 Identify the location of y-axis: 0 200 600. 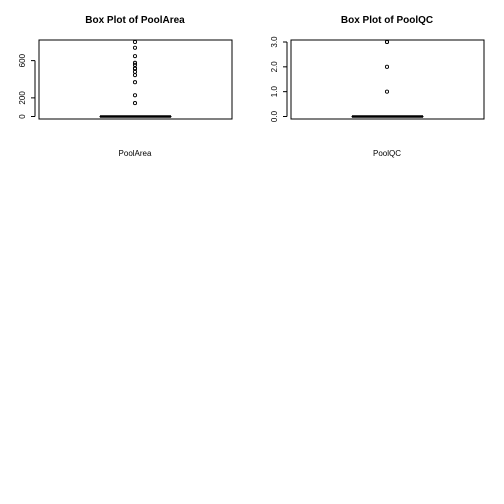
(27, 86).